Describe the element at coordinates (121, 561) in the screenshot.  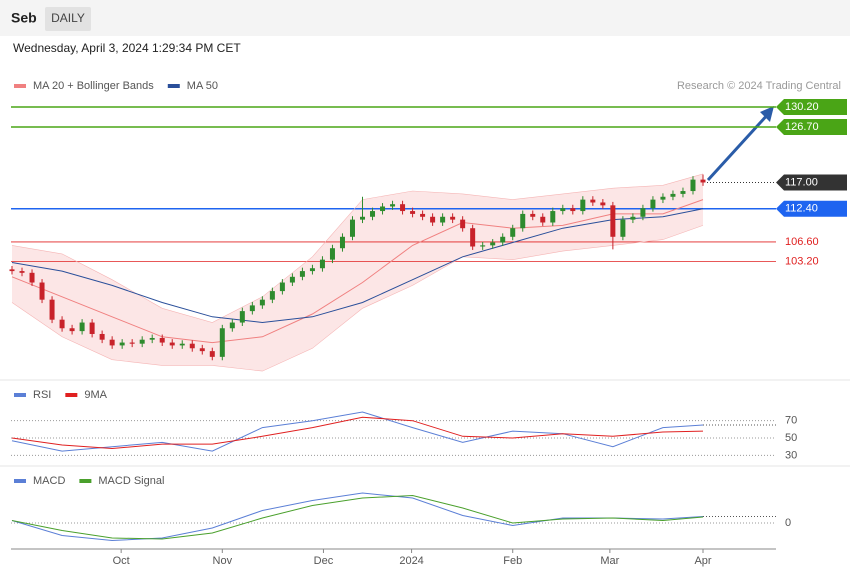
I see `x-tick-label: Oct` at that location.